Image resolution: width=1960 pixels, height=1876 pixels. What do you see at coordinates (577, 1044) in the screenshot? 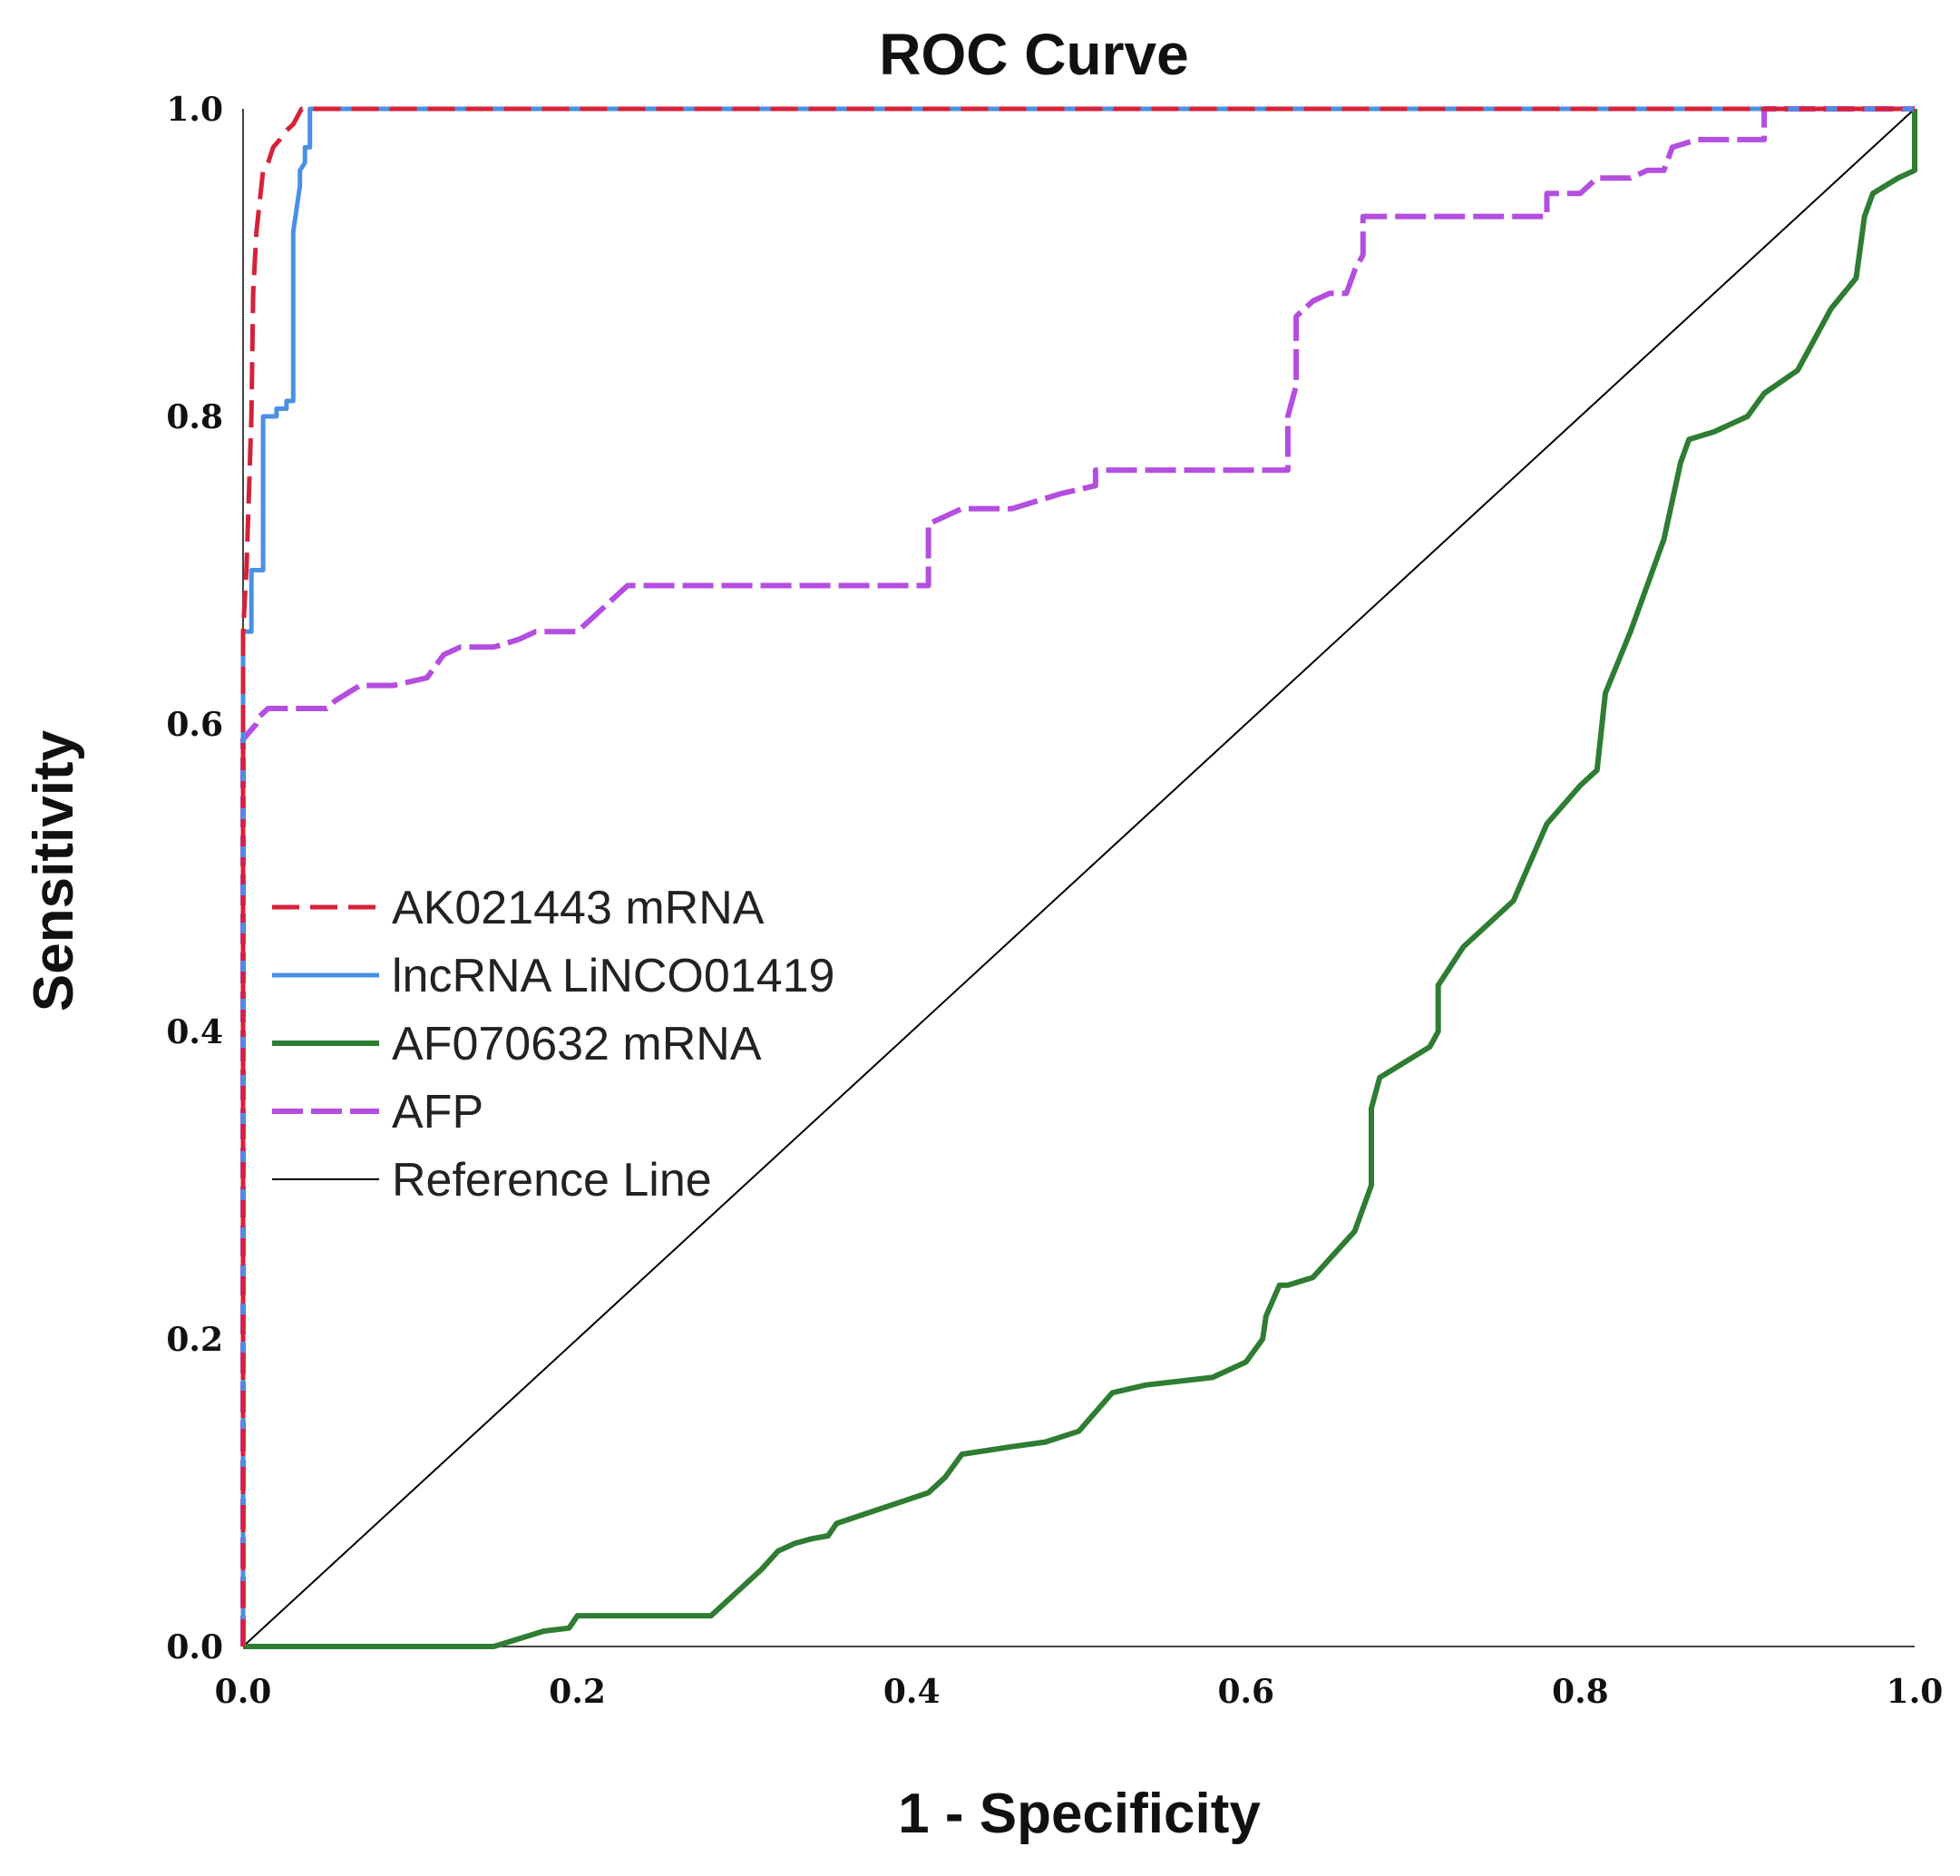
I see `legend-label: AF070632 mRNA` at bounding box center [577, 1044].